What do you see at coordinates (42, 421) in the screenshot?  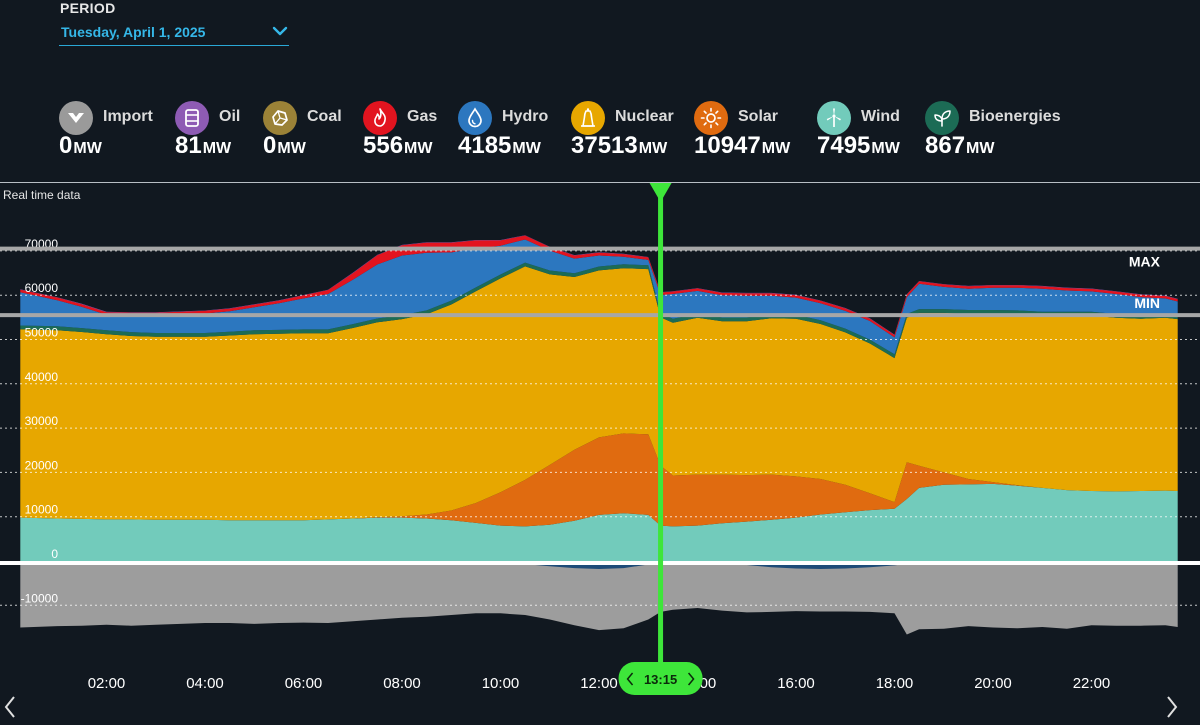 I see `y-tick-label: 30000` at bounding box center [42, 421].